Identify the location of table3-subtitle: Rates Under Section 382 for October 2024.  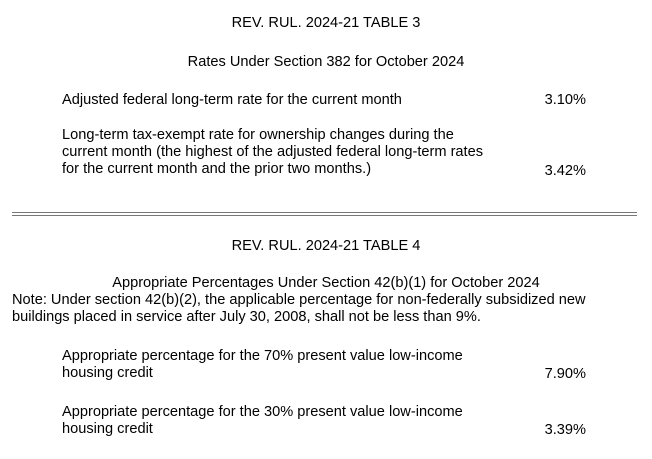
(326, 62).